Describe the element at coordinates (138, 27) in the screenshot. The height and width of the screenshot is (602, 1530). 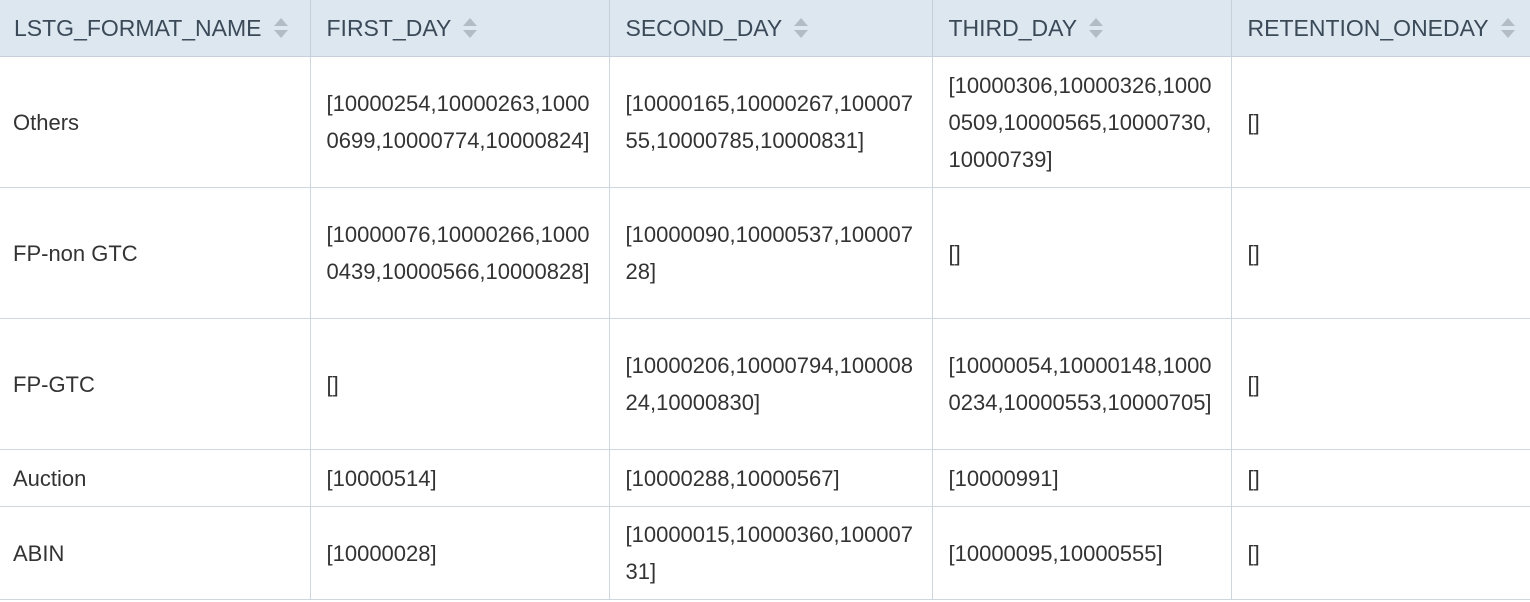
I see `column-header-label: LSTG_FORMAT_NAME` at that location.